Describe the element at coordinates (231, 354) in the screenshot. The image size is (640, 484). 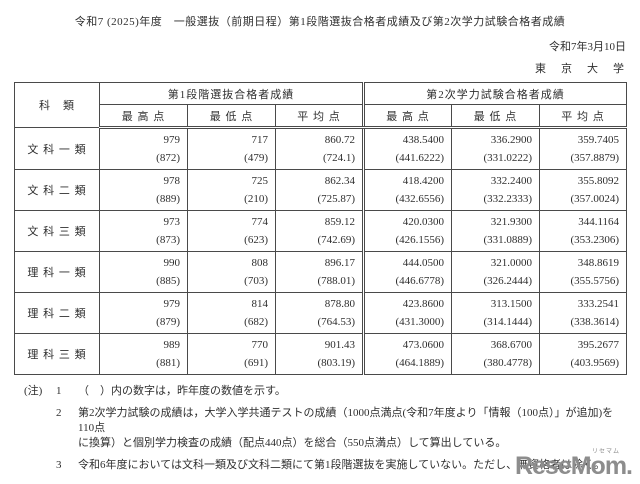
I see `score-cell: 770 (691)` at that location.